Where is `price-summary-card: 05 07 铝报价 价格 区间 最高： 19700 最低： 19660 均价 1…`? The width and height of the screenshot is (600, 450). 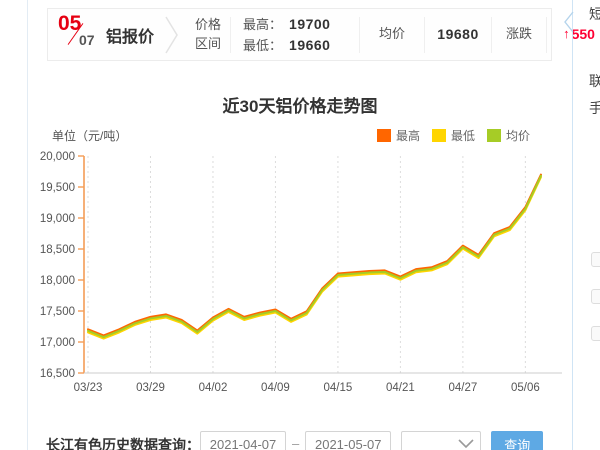 price-summary-card: 05 07 铝报价 价格 区间 最高： 19700 最低： 19660 均价 1… is located at coordinates (321, 34).